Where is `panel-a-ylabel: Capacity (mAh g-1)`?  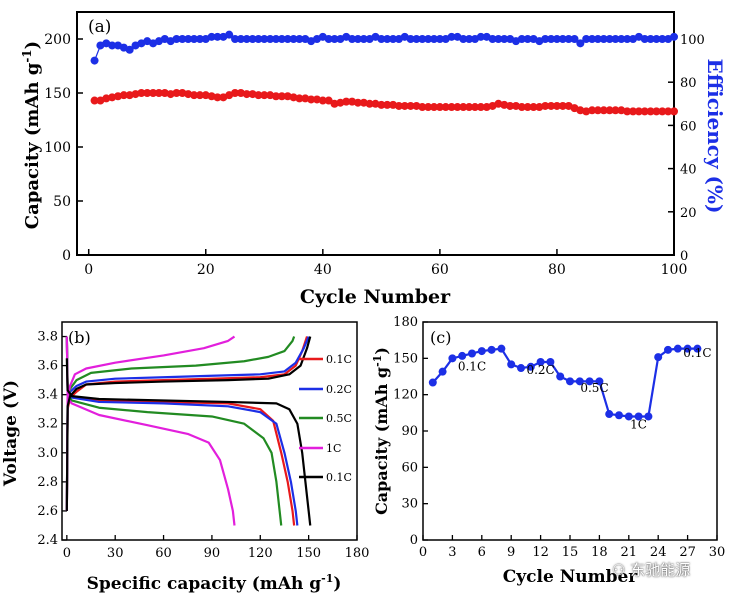
panel-a-ylabel: Capacity (mAh g-1) is located at coordinates (31, 135).